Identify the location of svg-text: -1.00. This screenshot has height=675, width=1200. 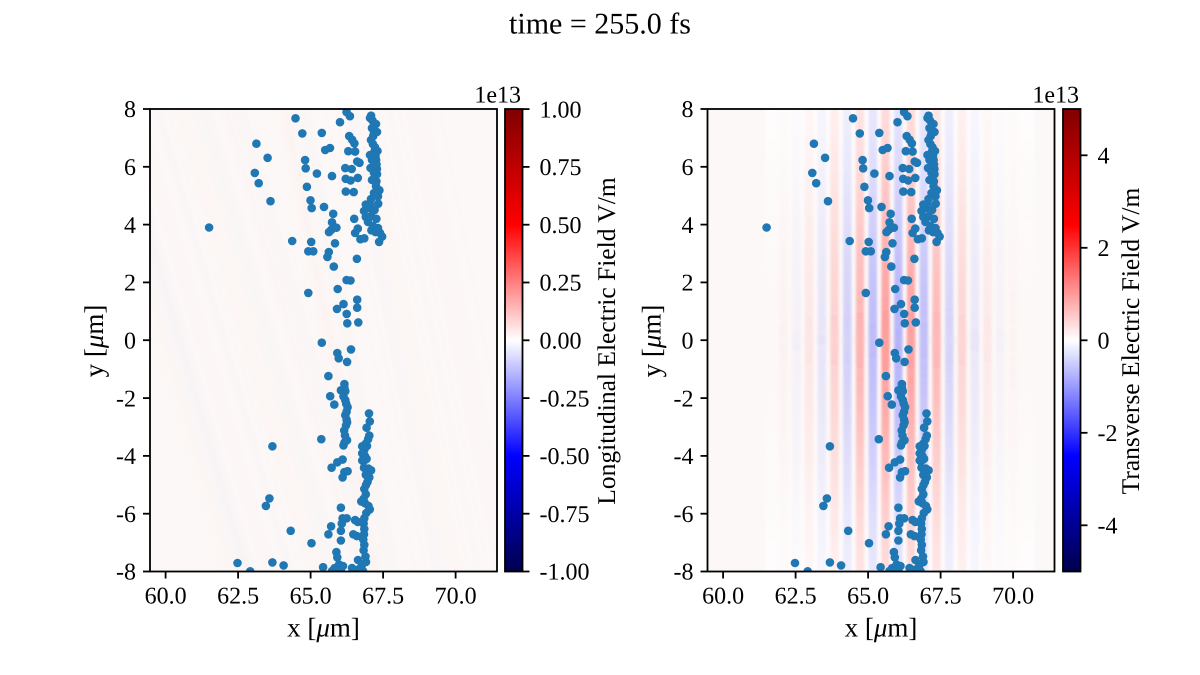
(565, 573).